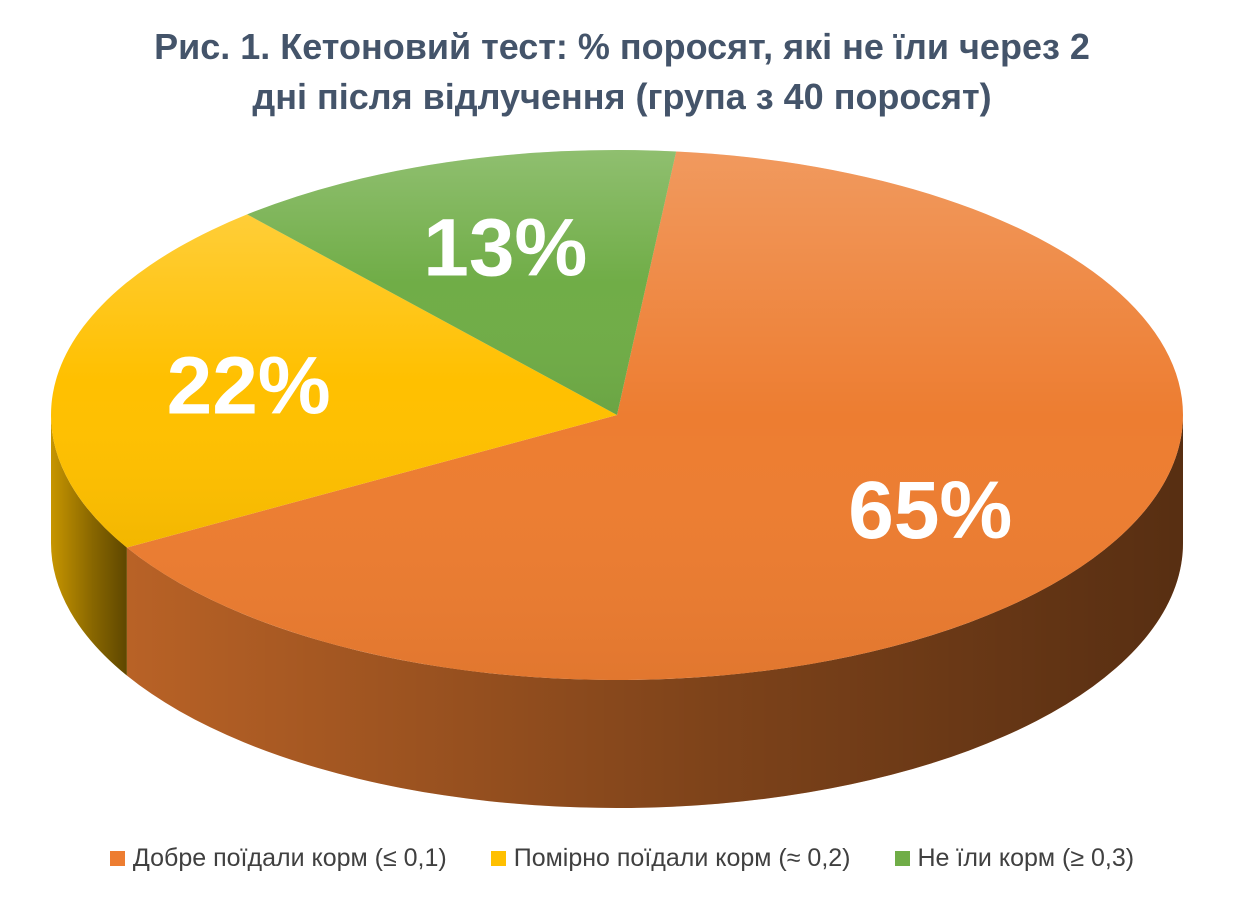 Image resolution: width=1244 pixels, height=898 pixels. Describe the element at coordinates (249, 385) in the screenshot. I see `pie-data-label: 22%` at that location.